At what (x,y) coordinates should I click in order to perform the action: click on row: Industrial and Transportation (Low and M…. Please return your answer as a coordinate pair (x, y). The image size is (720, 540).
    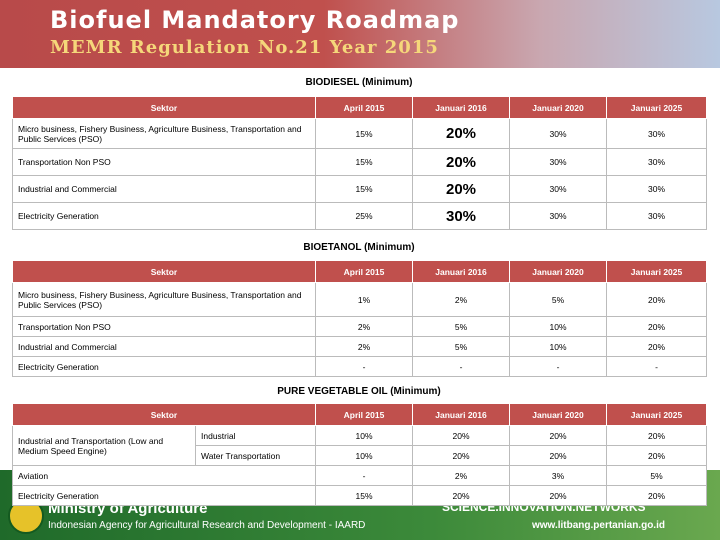
    Looking at the image, I should click on (359, 445).